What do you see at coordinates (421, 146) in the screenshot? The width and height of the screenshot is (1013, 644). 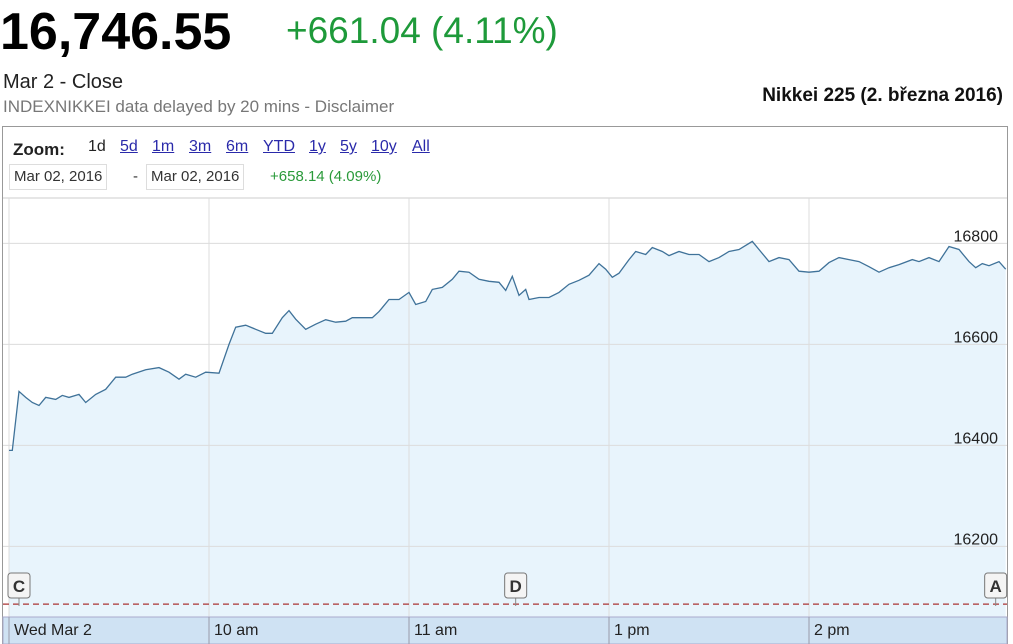 I see `zoom-option: All` at bounding box center [421, 146].